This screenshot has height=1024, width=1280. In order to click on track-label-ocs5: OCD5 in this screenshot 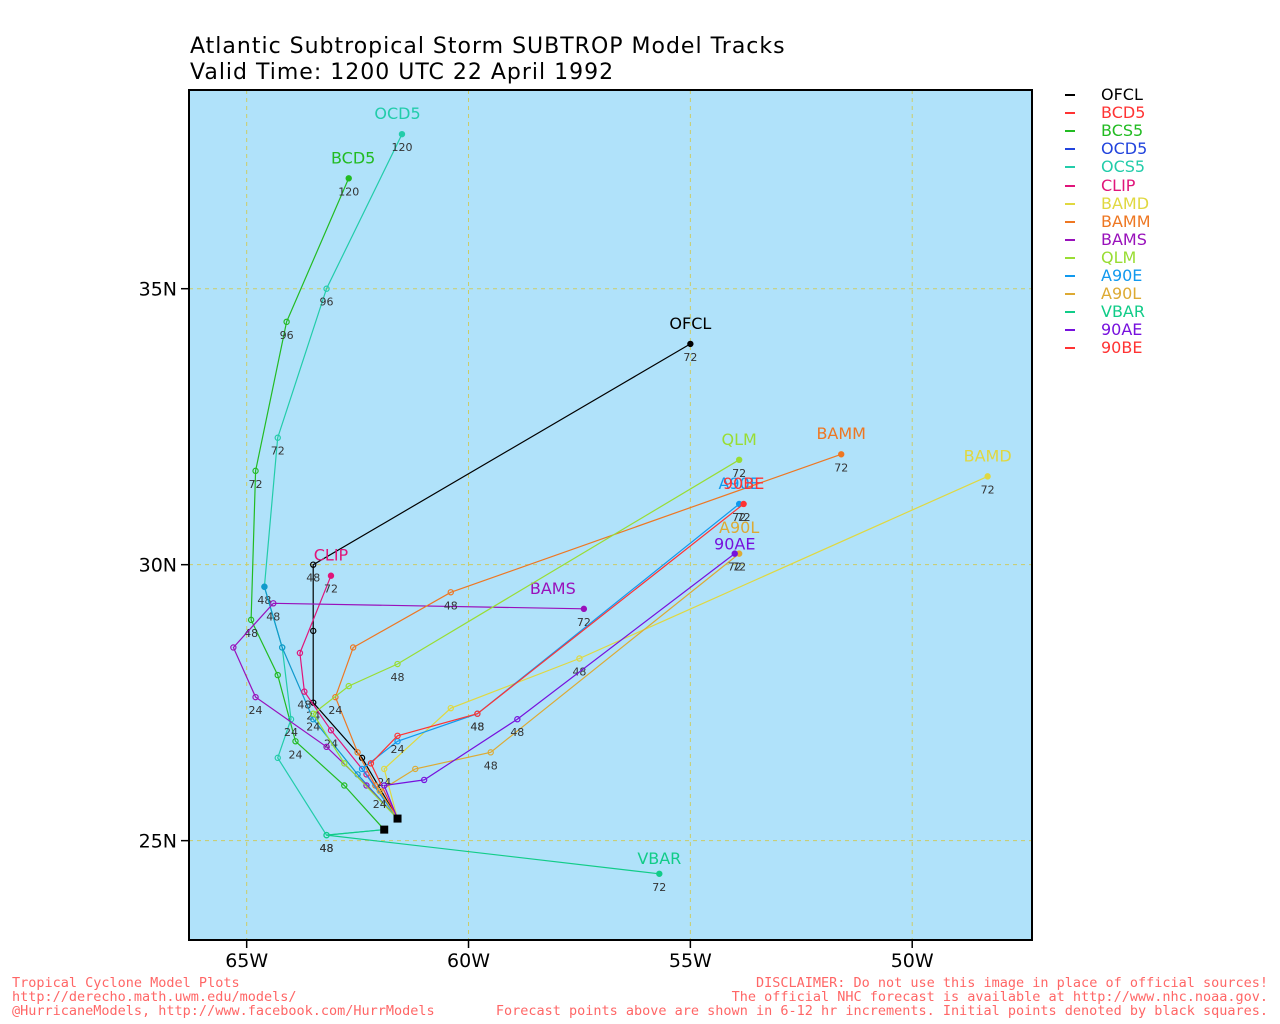, I will do `click(397, 113)`.